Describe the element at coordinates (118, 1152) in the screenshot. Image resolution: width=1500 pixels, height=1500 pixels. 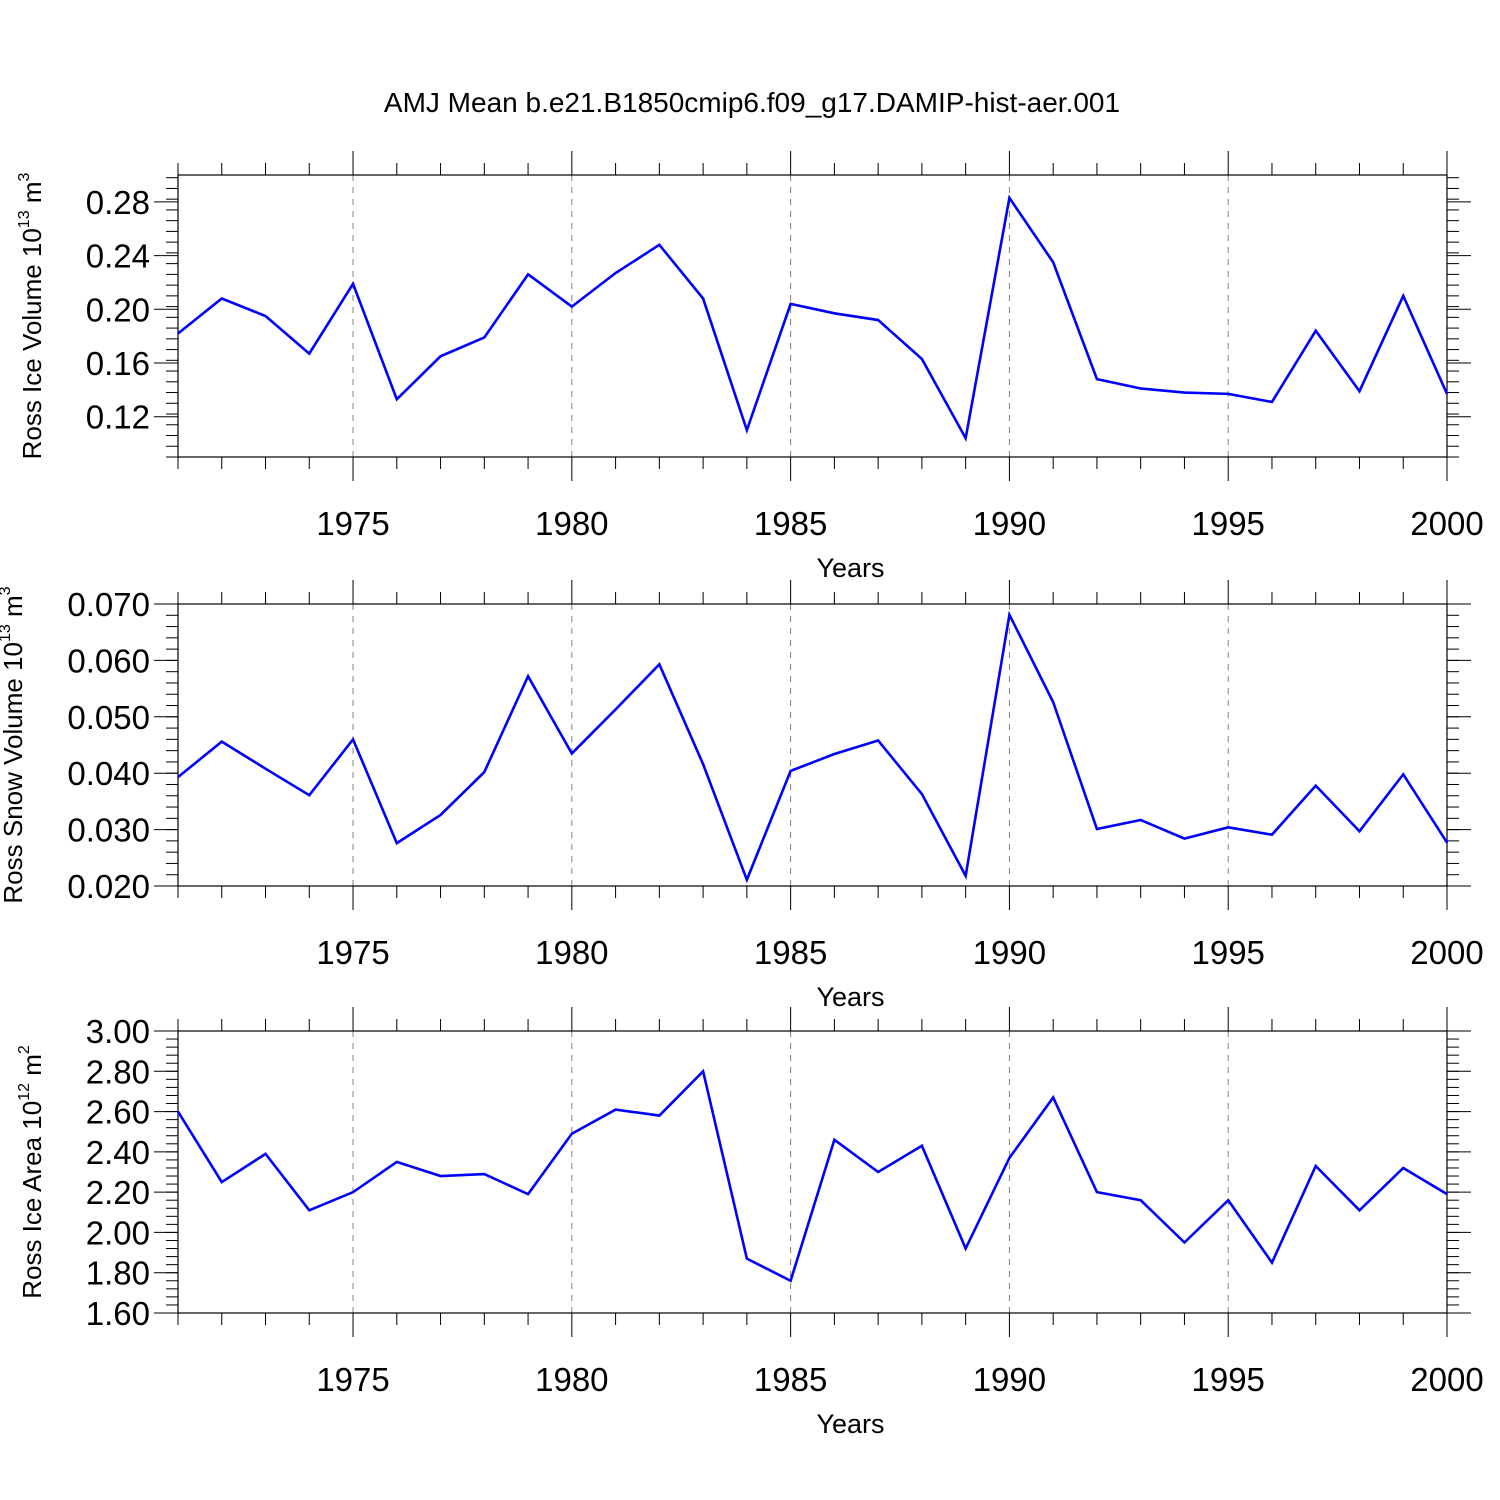
I see `y-tick-label: 2.40` at that location.